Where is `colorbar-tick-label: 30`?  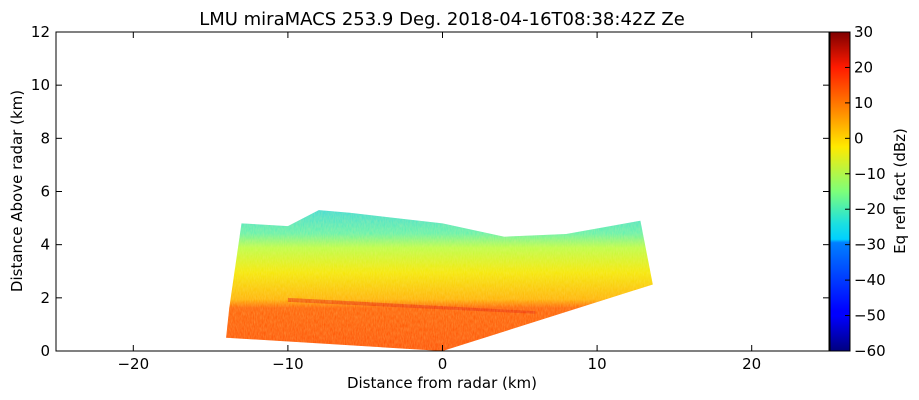
colorbar-tick-label: 30 is located at coordinates (863, 32).